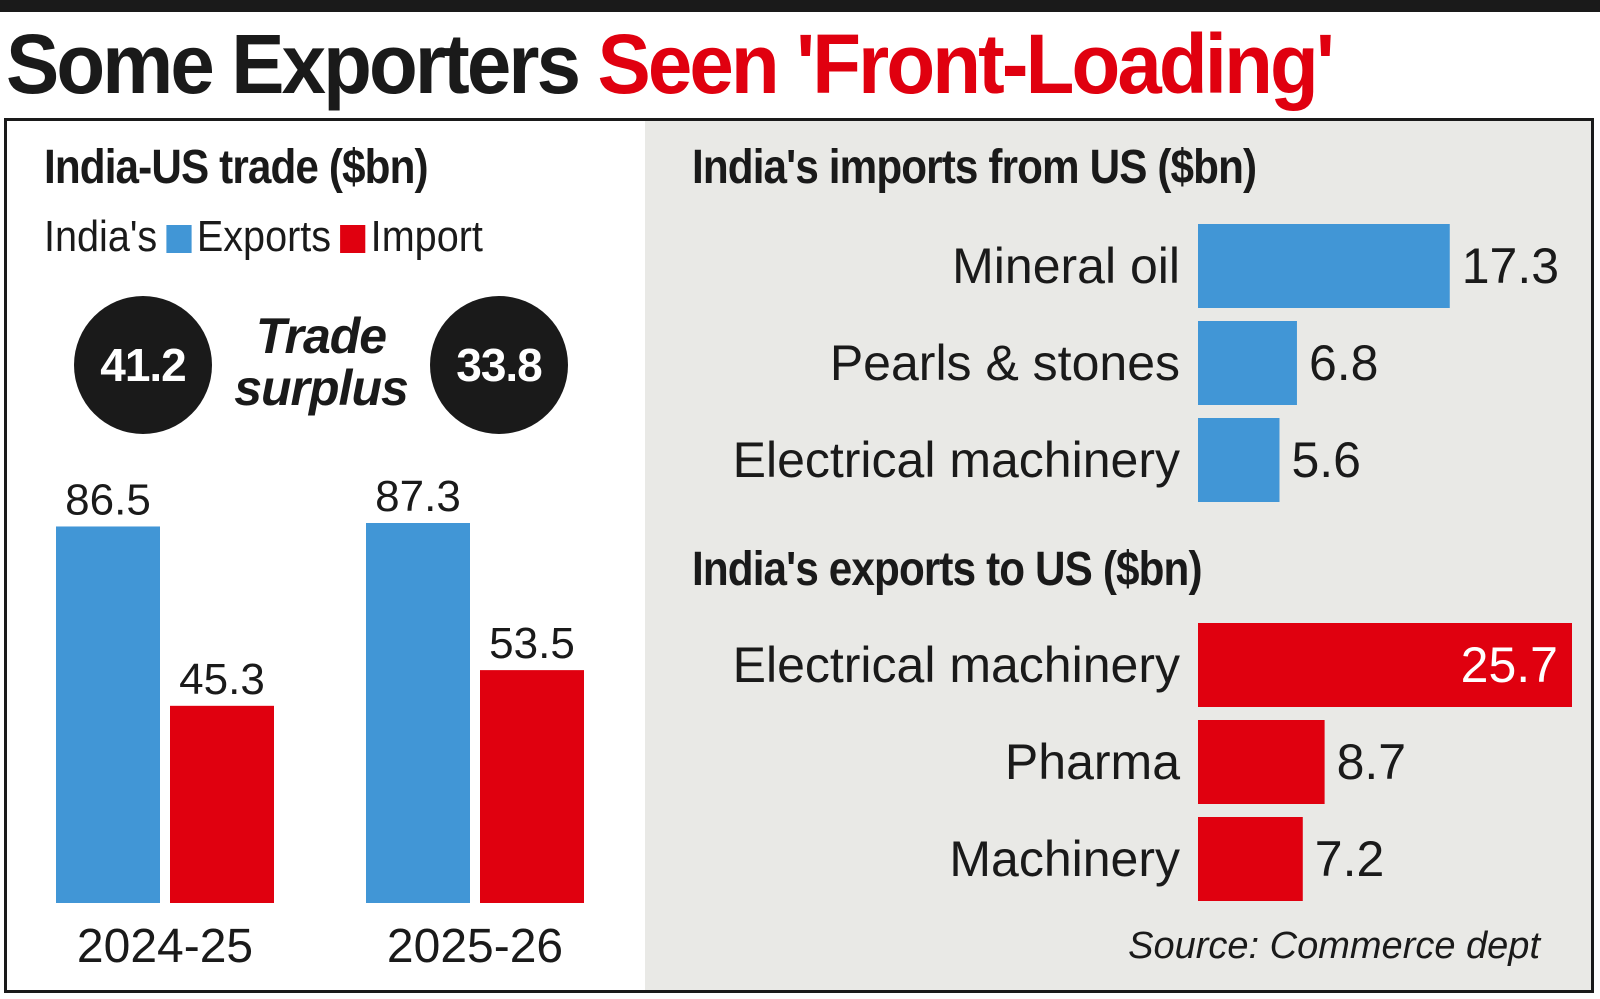 The image size is (1600, 999). I want to click on surplus-value-2024-25: 41.2, so click(143, 365).